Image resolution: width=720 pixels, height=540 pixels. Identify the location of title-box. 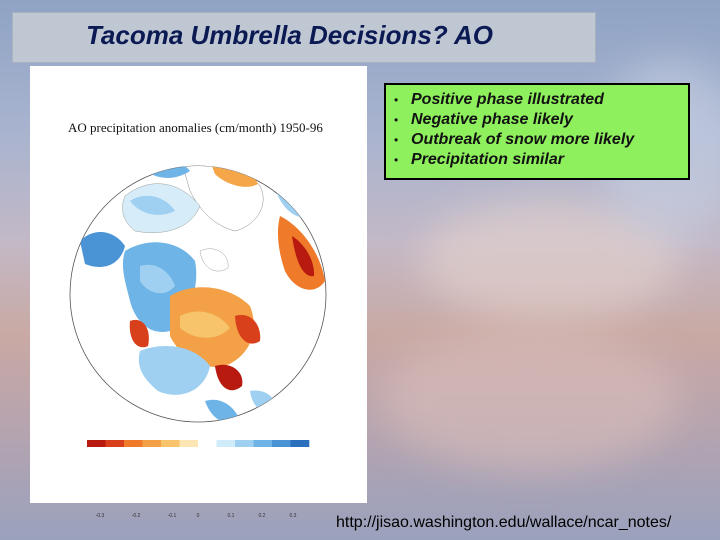
(304, 37).